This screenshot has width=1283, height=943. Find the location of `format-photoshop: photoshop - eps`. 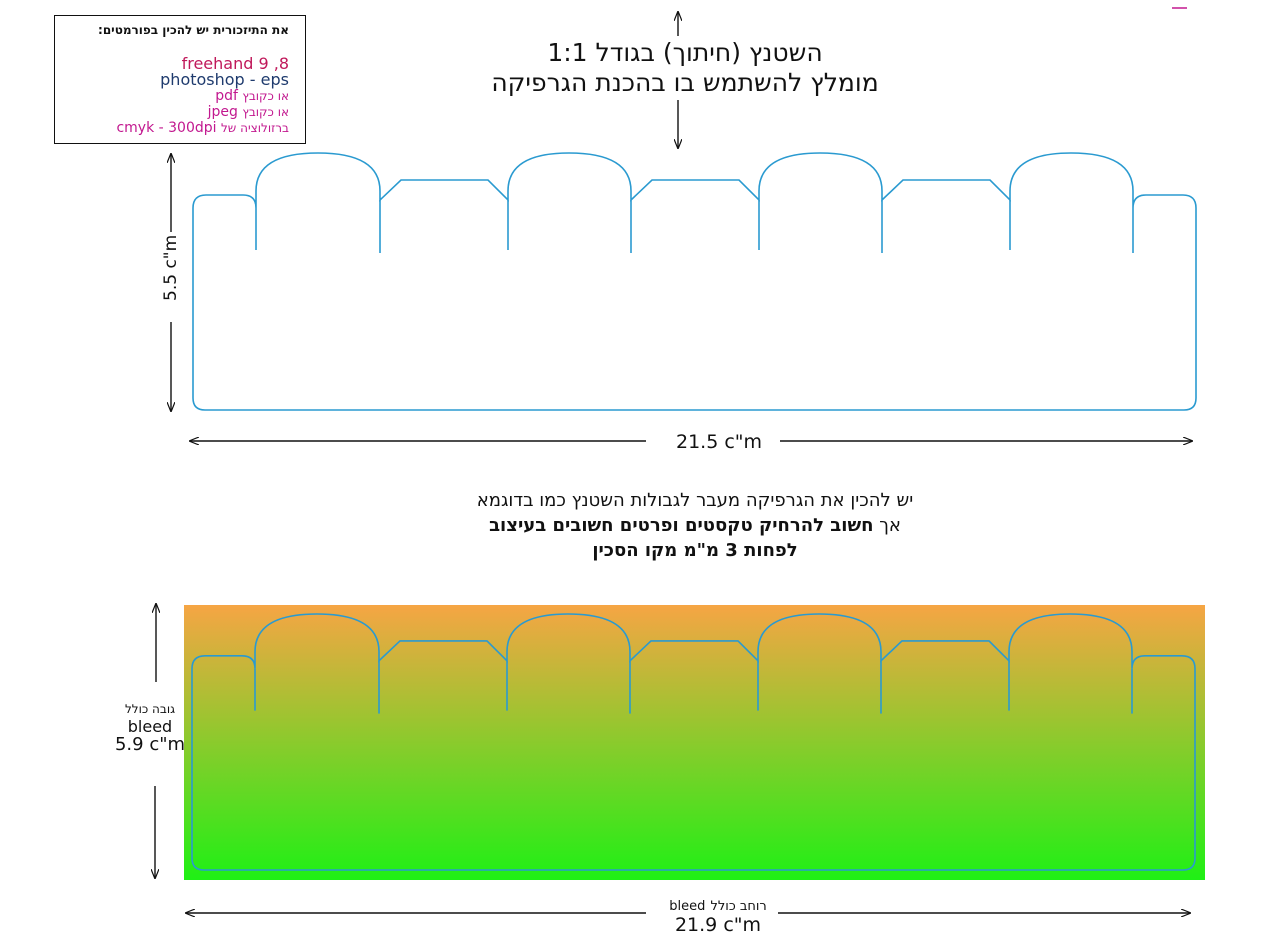

format-photoshop: photoshop - eps is located at coordinates (224, 79).